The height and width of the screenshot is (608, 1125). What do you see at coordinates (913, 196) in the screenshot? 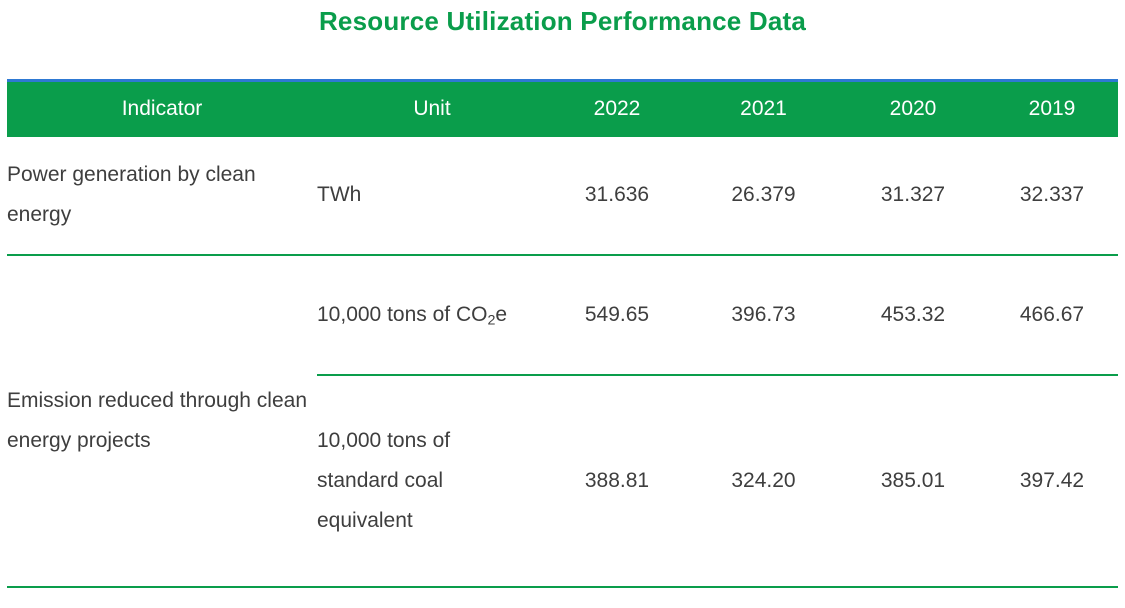
I see `value-cell: 31.327` at bounding box center [913, 196].